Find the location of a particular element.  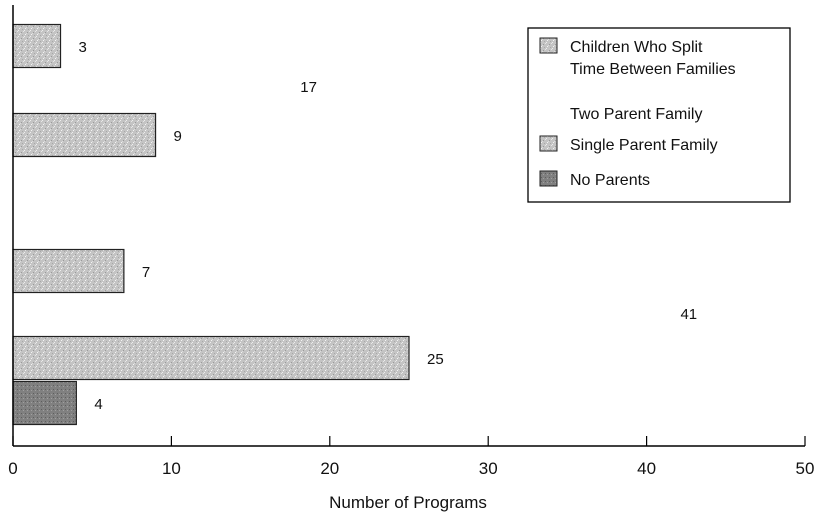

data-label: 3 is located at coordinates (83, 47).